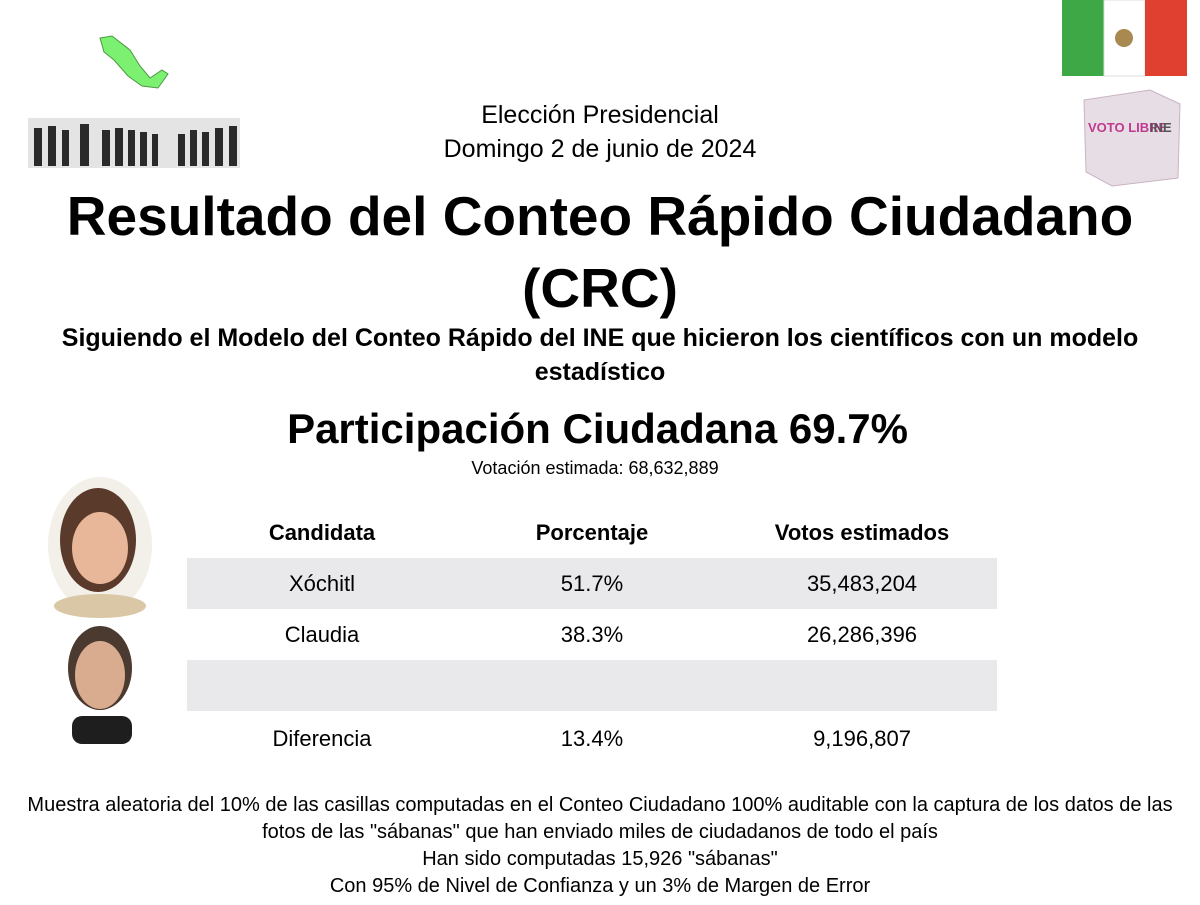 The width and height of the screenshot is (1200, 905). I want to click on ballot-logo: INE, so click(1161, 127).